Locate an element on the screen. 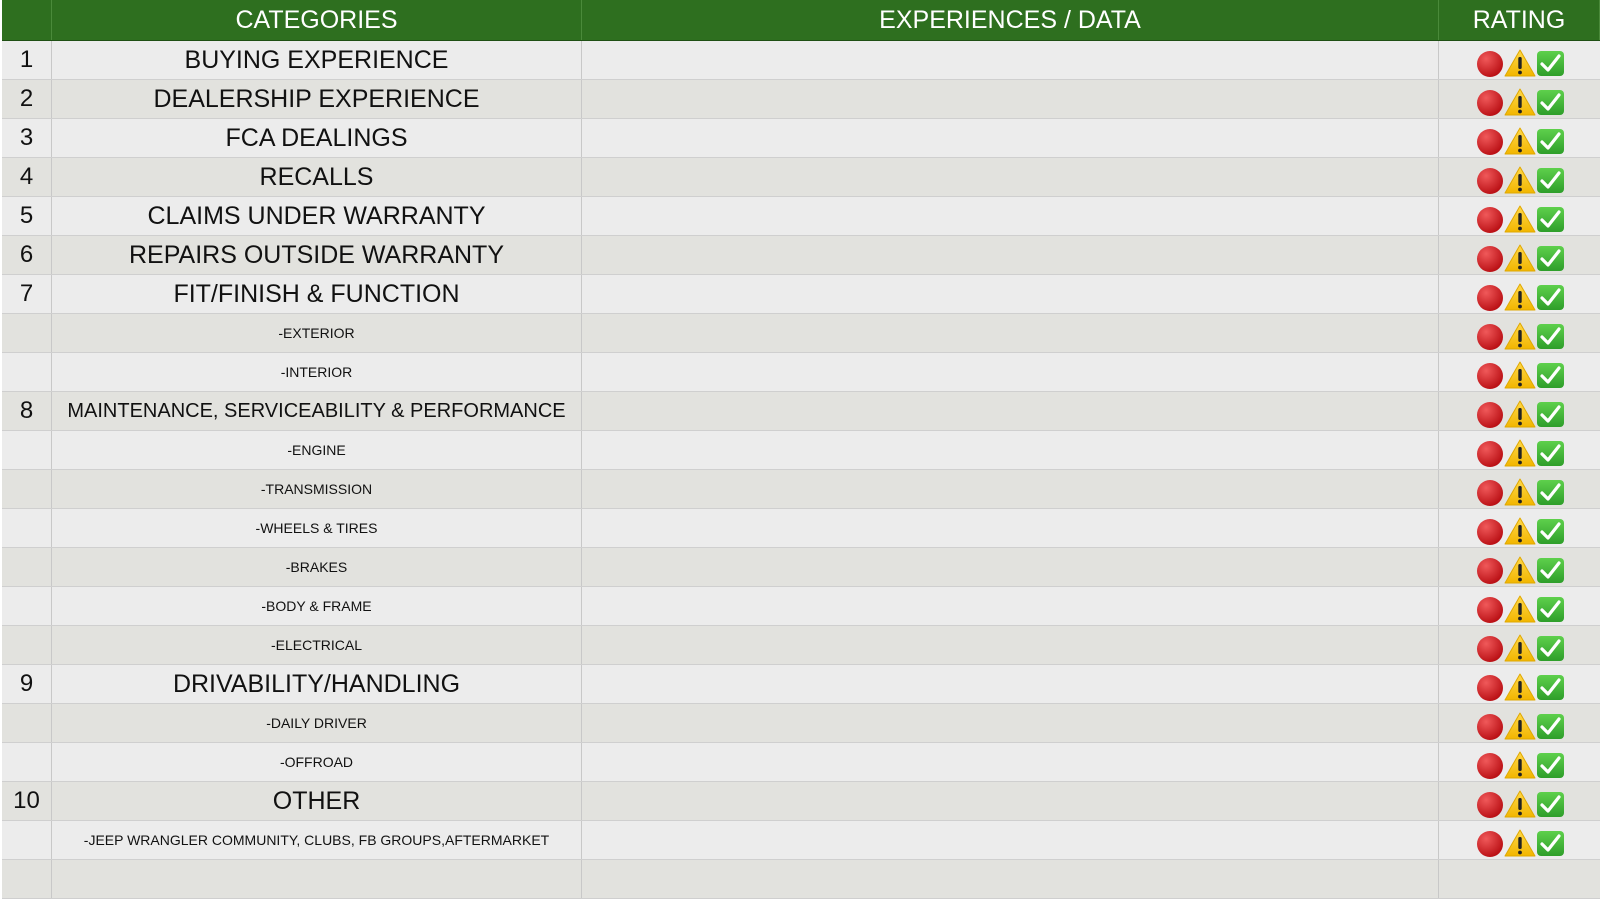  row-number: 1 is located at coordinates (27, 60).